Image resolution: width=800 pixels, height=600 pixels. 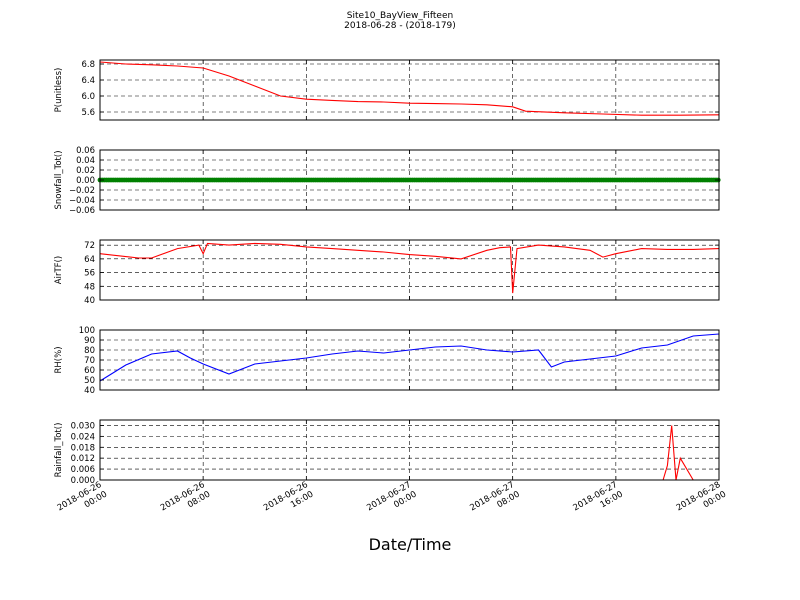 I want to click on subplot-1: 6.8 6.4 6.0 5.6 P(unitless), so click(x=387, y=90).